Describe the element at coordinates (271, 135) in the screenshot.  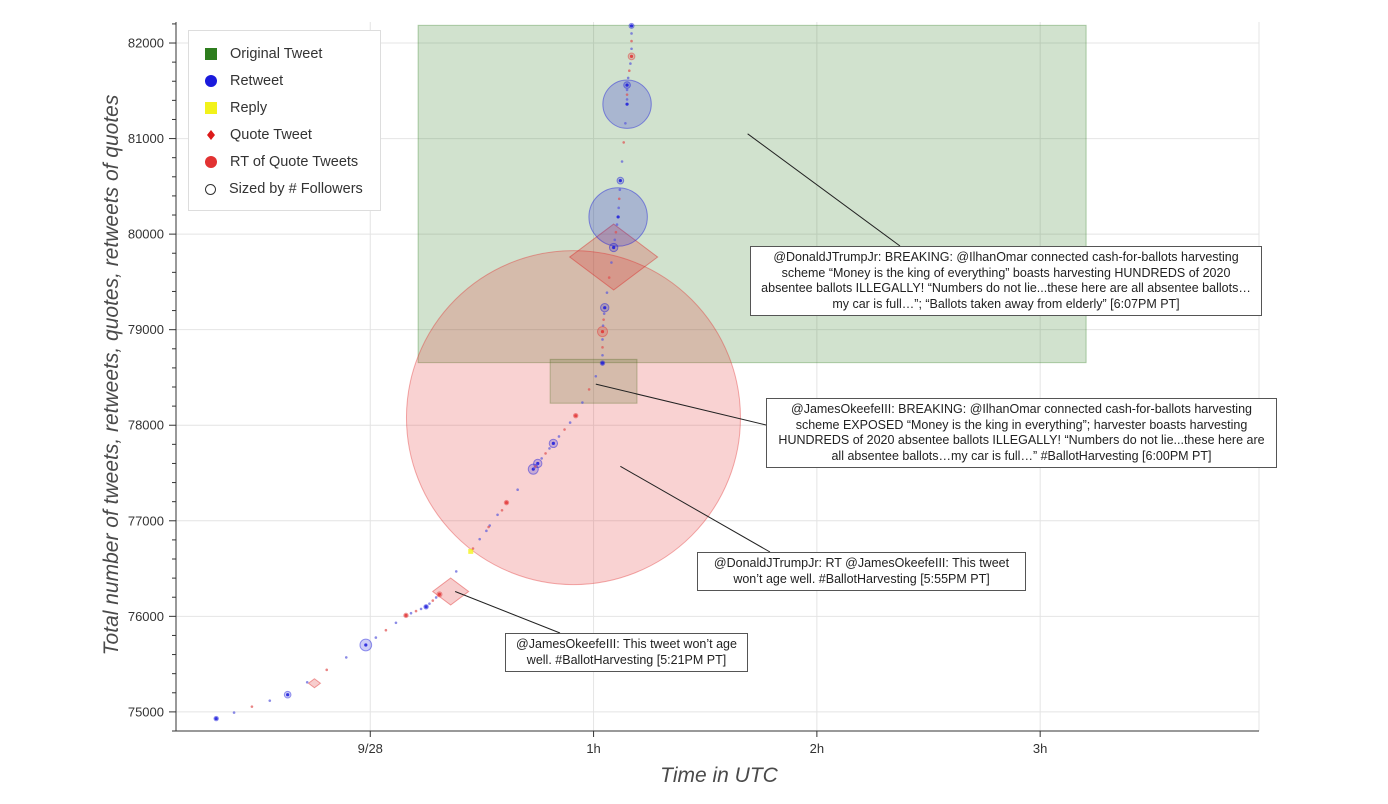
I see `legend-label: Quote Tweet` at that location.